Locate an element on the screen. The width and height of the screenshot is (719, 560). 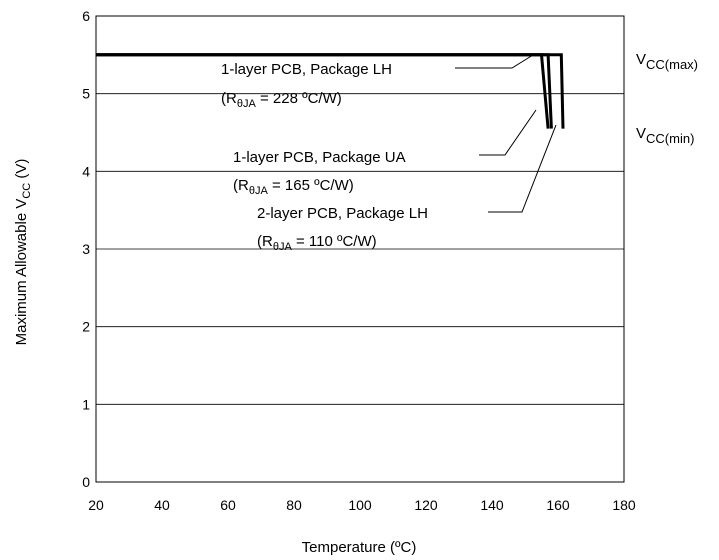
y-tick-label: 1 is located at coordinates (86, 404).